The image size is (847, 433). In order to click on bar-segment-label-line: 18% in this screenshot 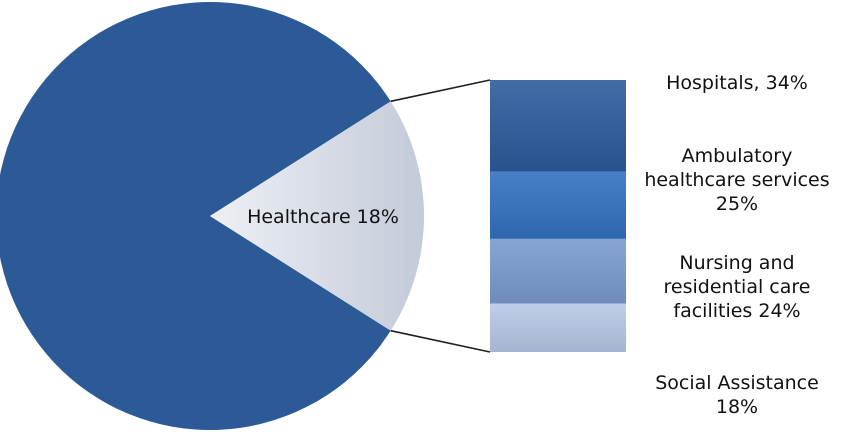, I will do `click(737, 407)`.